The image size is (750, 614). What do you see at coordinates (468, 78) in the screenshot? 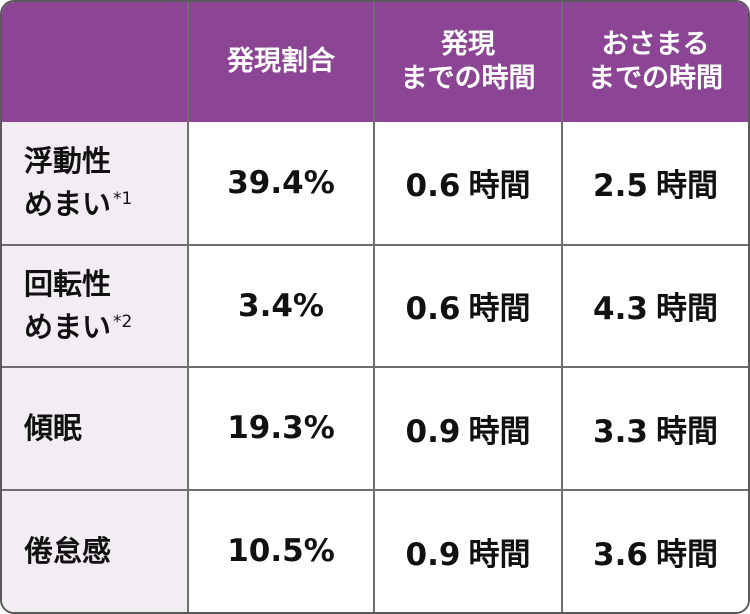
I see `header-onset-line2: までの時間` at bounding box center [468, 78].